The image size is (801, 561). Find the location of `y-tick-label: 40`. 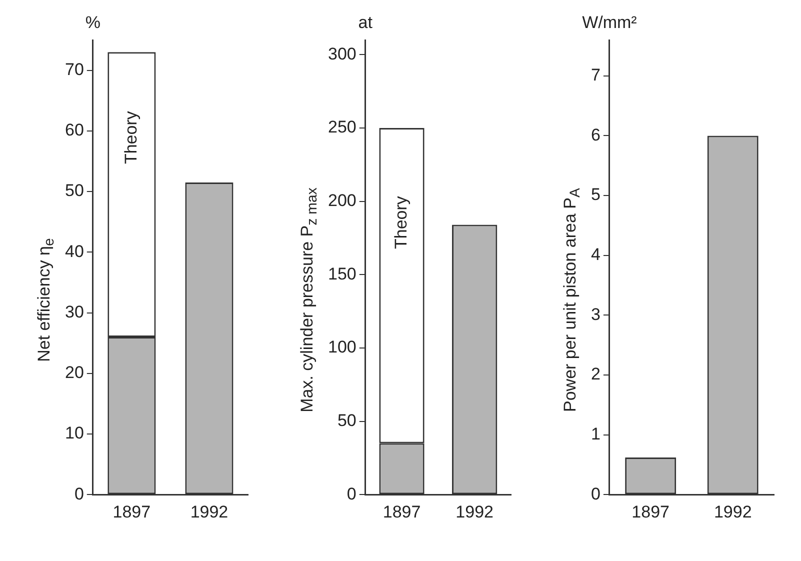

y-tick-label: 40 is located at coordinates (74, 251).